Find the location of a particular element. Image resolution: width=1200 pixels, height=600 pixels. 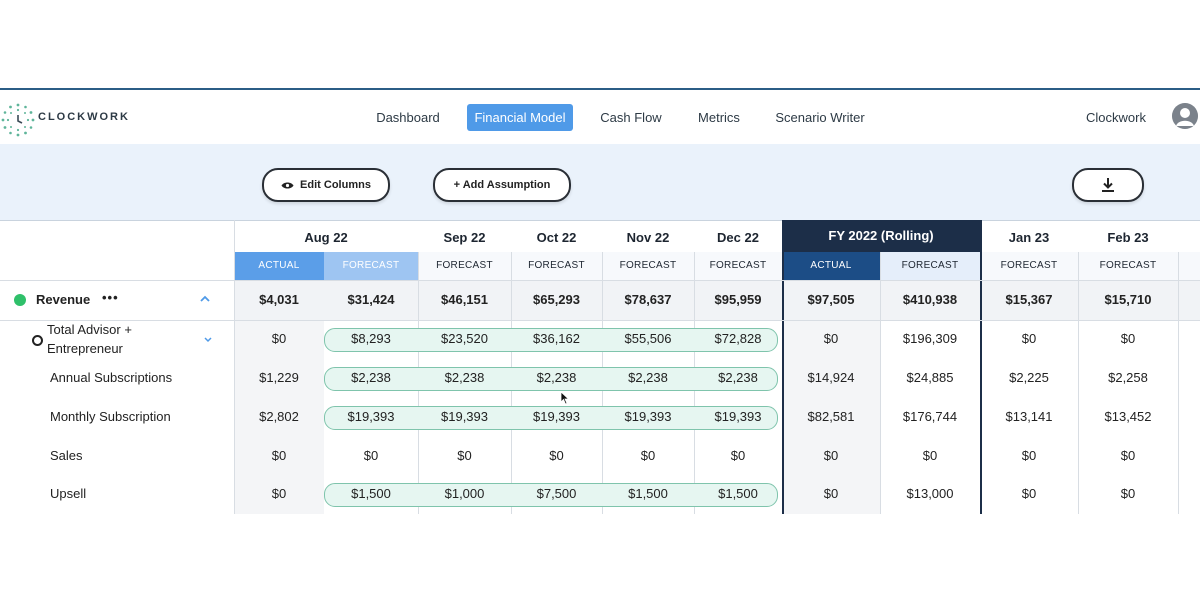

row-label: Sales is located at coordinates (66, 455).